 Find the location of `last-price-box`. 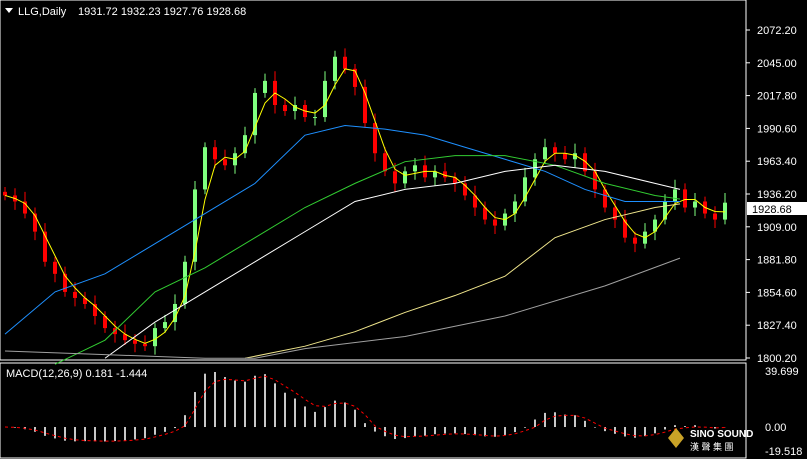

last-price-box is located at coordinates (777, 208).